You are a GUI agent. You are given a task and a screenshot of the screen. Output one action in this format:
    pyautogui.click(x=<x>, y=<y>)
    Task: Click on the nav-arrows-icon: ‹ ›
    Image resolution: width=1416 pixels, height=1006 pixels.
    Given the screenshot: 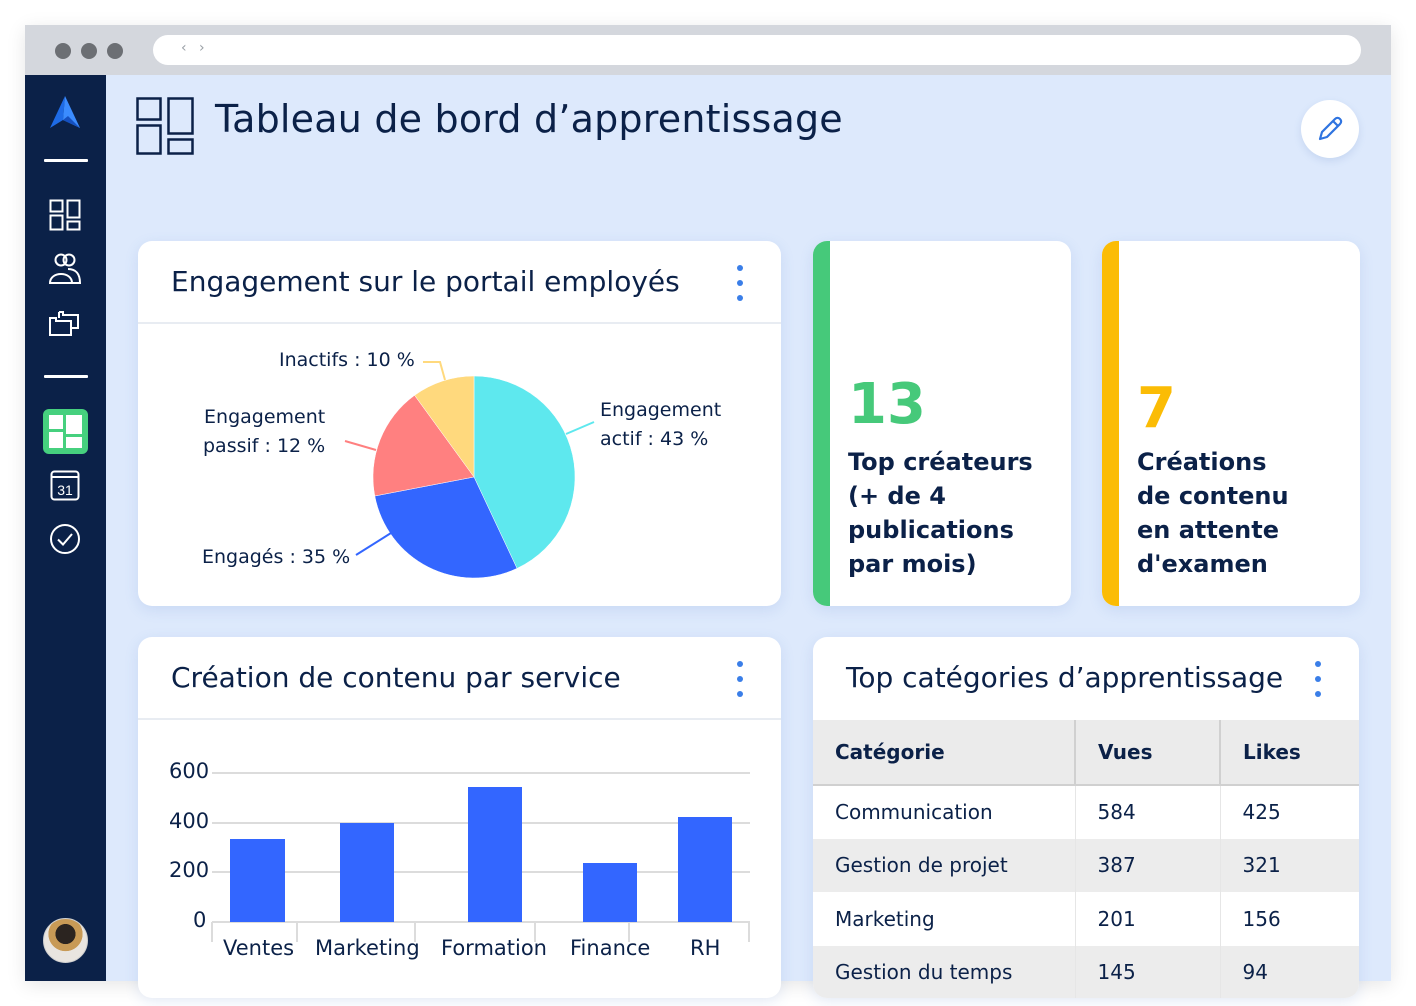 What is the action you would take?
    pyautogui.click(x=195, y=48)
    